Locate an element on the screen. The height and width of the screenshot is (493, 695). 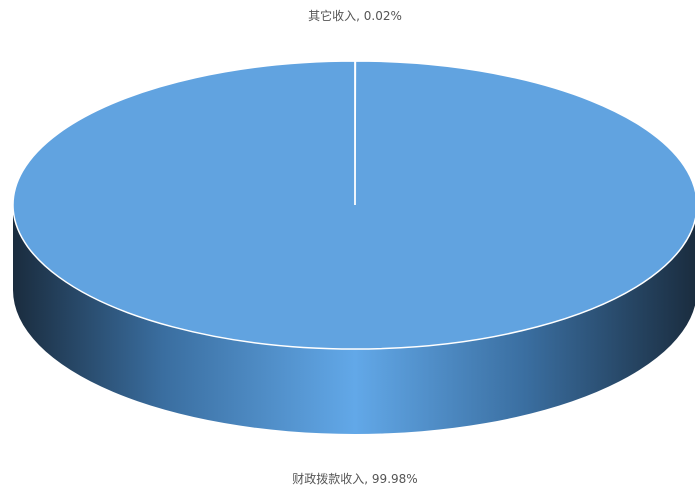
pie-label-0: 其它收入, 0.02% is located at coordinates (355, 15).